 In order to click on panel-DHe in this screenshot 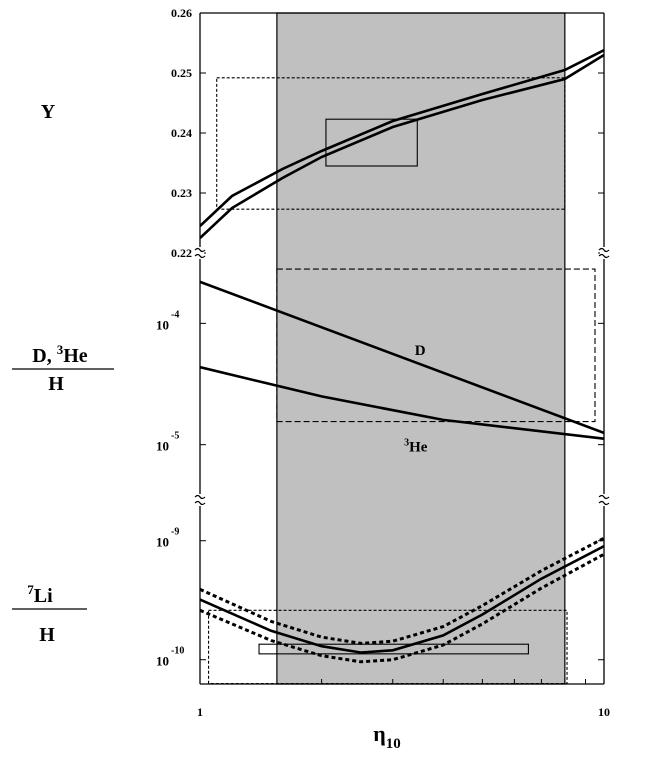, I will do `click(402, 354)`.